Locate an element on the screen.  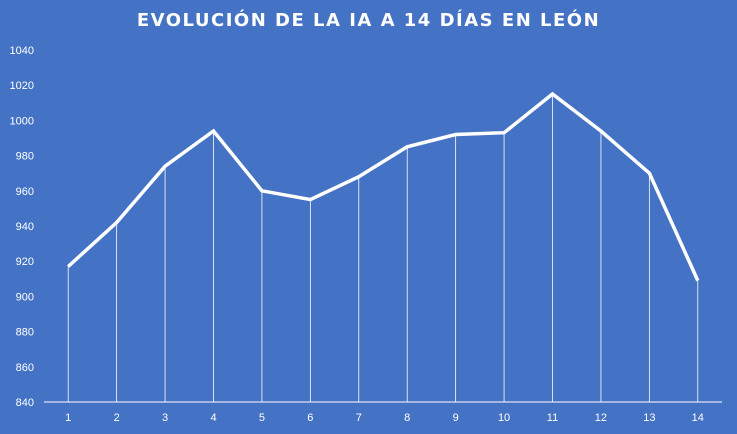
y-tick-label: 960 is located at coordinates (25, 192).